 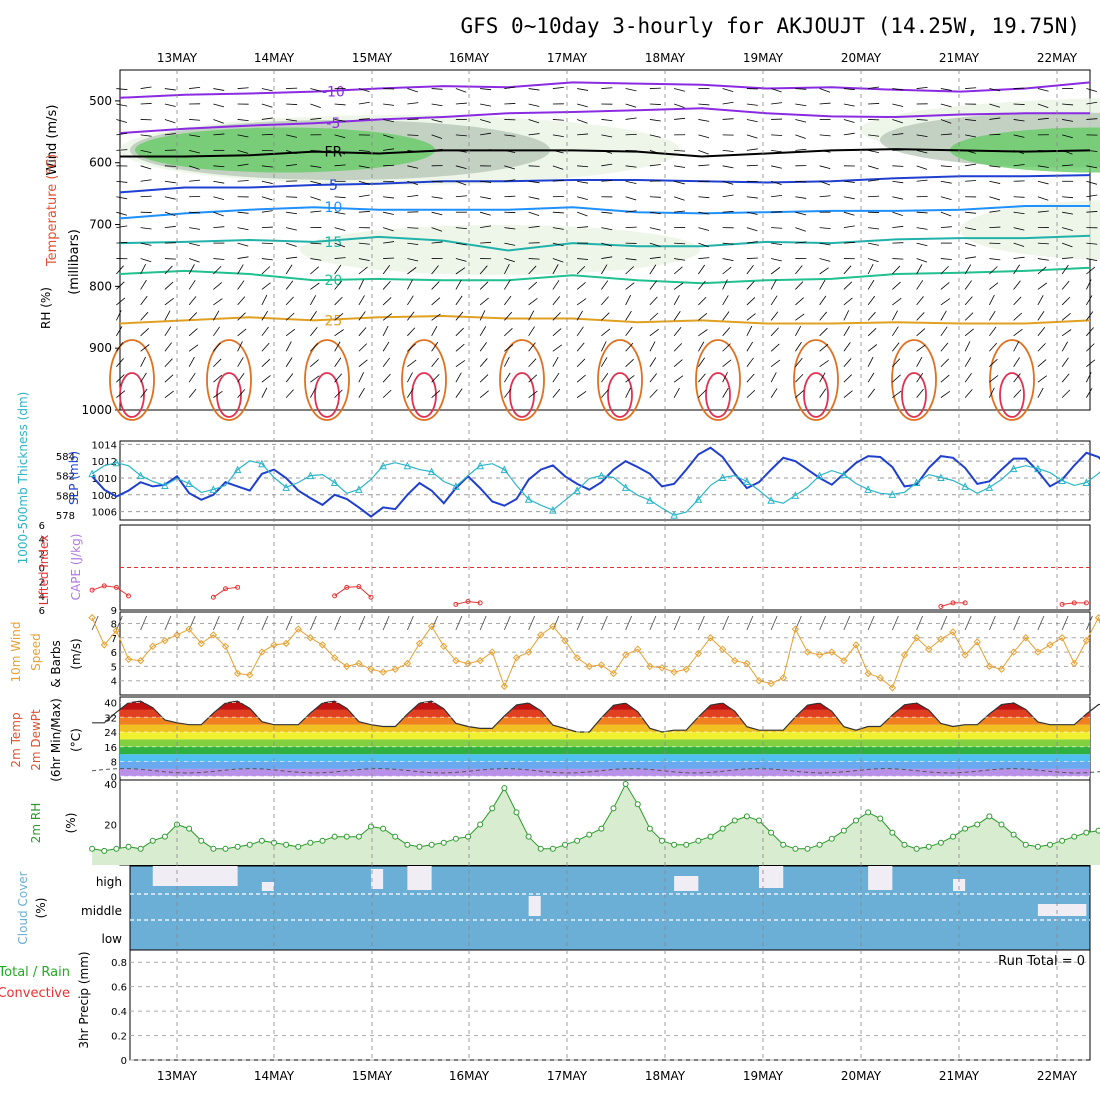 I want to click on label-rh-2m: 2m RH, so click(x=36, y=823).